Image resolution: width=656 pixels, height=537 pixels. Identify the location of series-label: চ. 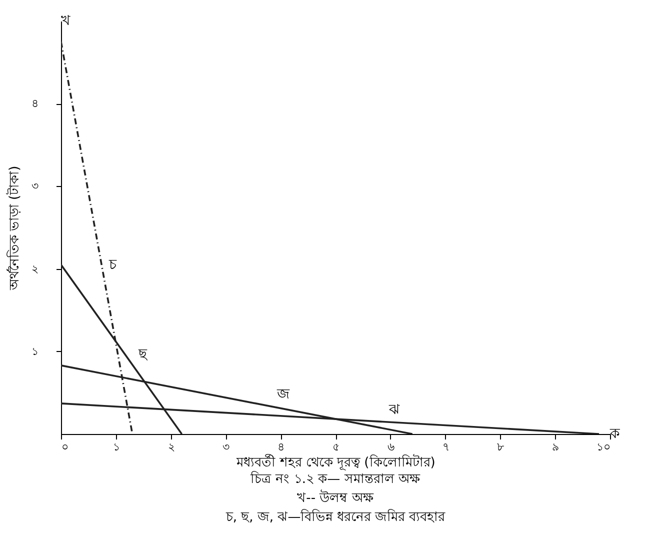
(112, 265).